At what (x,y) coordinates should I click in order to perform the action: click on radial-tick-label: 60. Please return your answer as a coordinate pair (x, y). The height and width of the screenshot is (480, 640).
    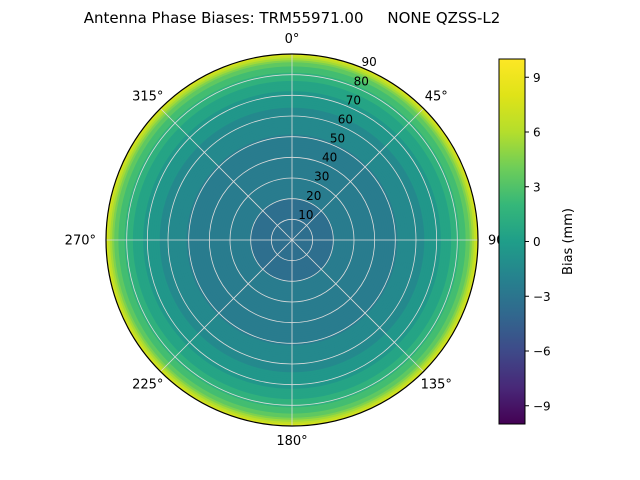
    Looking at the image, I should click on (345, 119).